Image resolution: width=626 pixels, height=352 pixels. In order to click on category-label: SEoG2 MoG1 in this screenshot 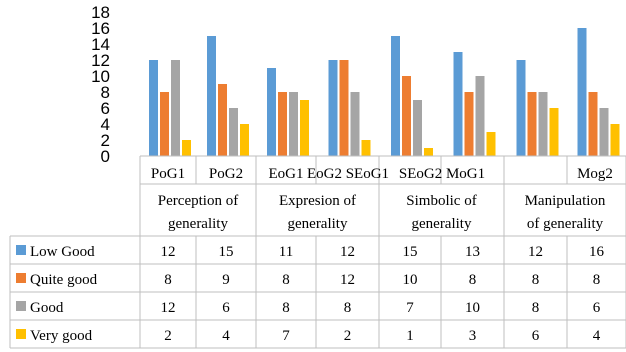, I will do `click(442, 174)`.